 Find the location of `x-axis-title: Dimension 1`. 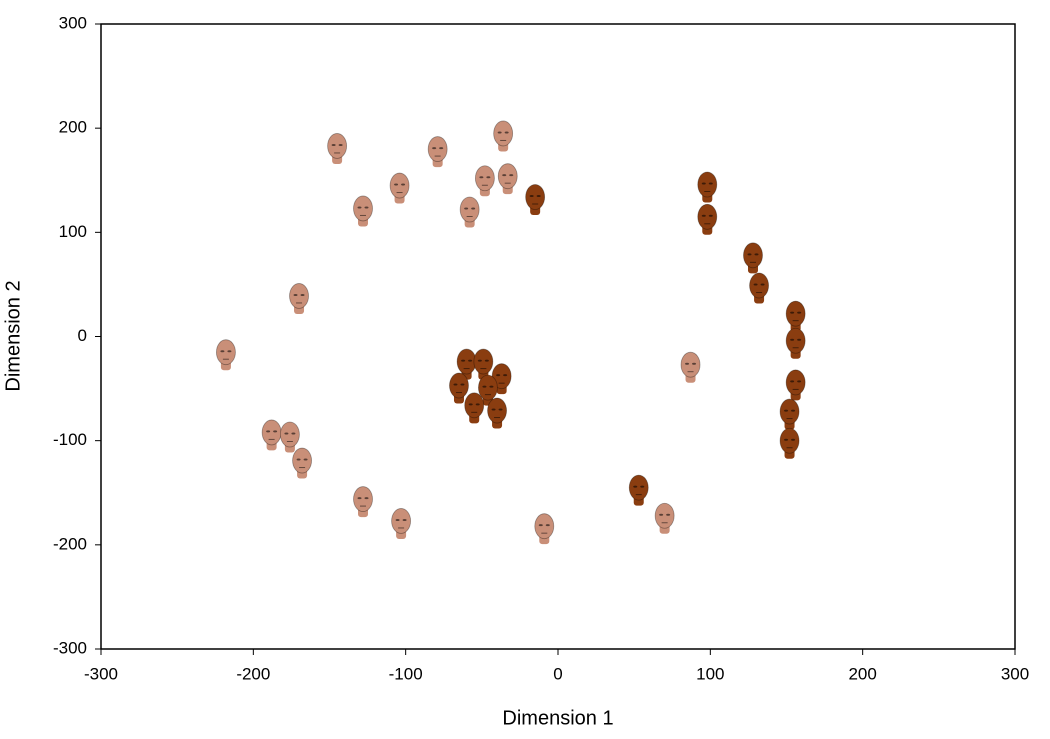

x-axis-title: Dimension 1 is located at coordinates (557, 718).